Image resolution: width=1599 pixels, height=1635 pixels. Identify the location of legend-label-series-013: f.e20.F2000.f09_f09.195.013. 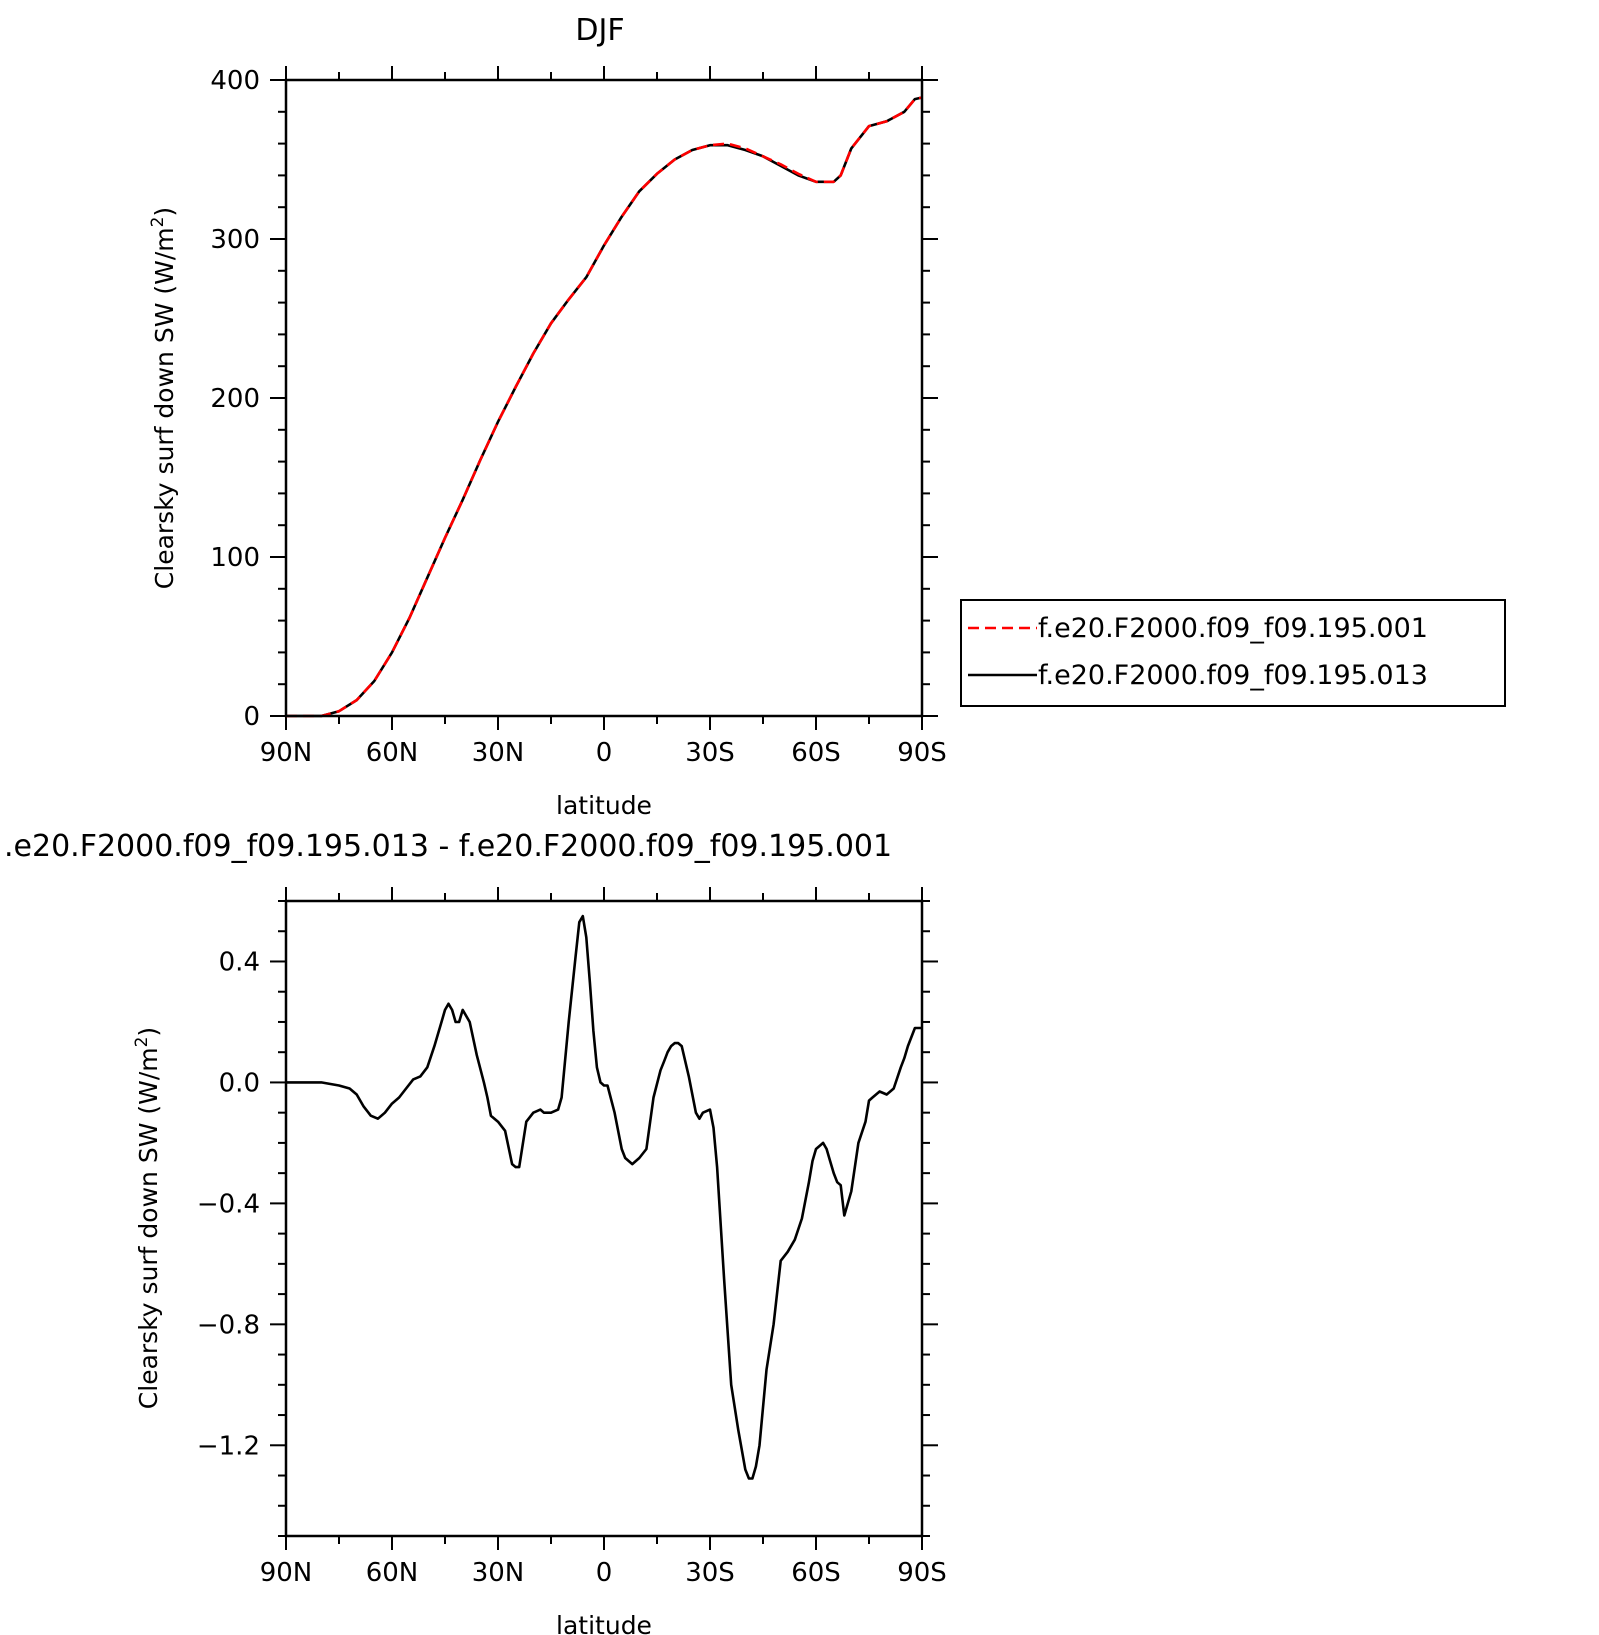
(1233, 675).